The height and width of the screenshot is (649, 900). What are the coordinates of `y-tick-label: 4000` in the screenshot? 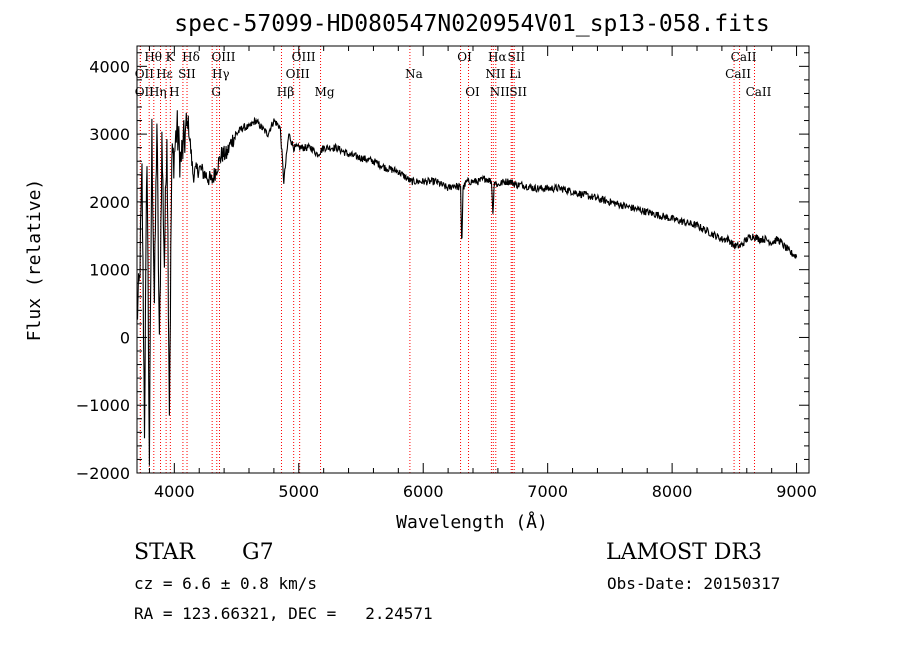 It's located at (109, 66).